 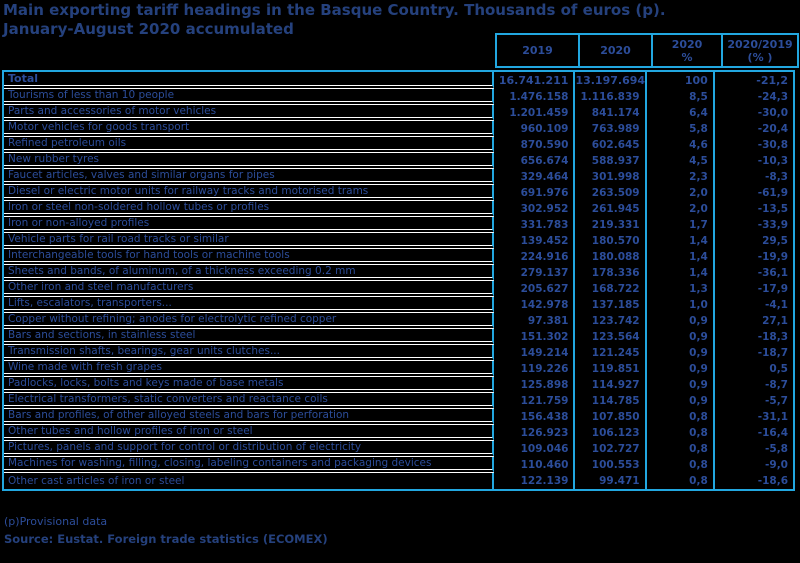 I want to click on cell-2019: 119.226, so click(x=535, y=369).